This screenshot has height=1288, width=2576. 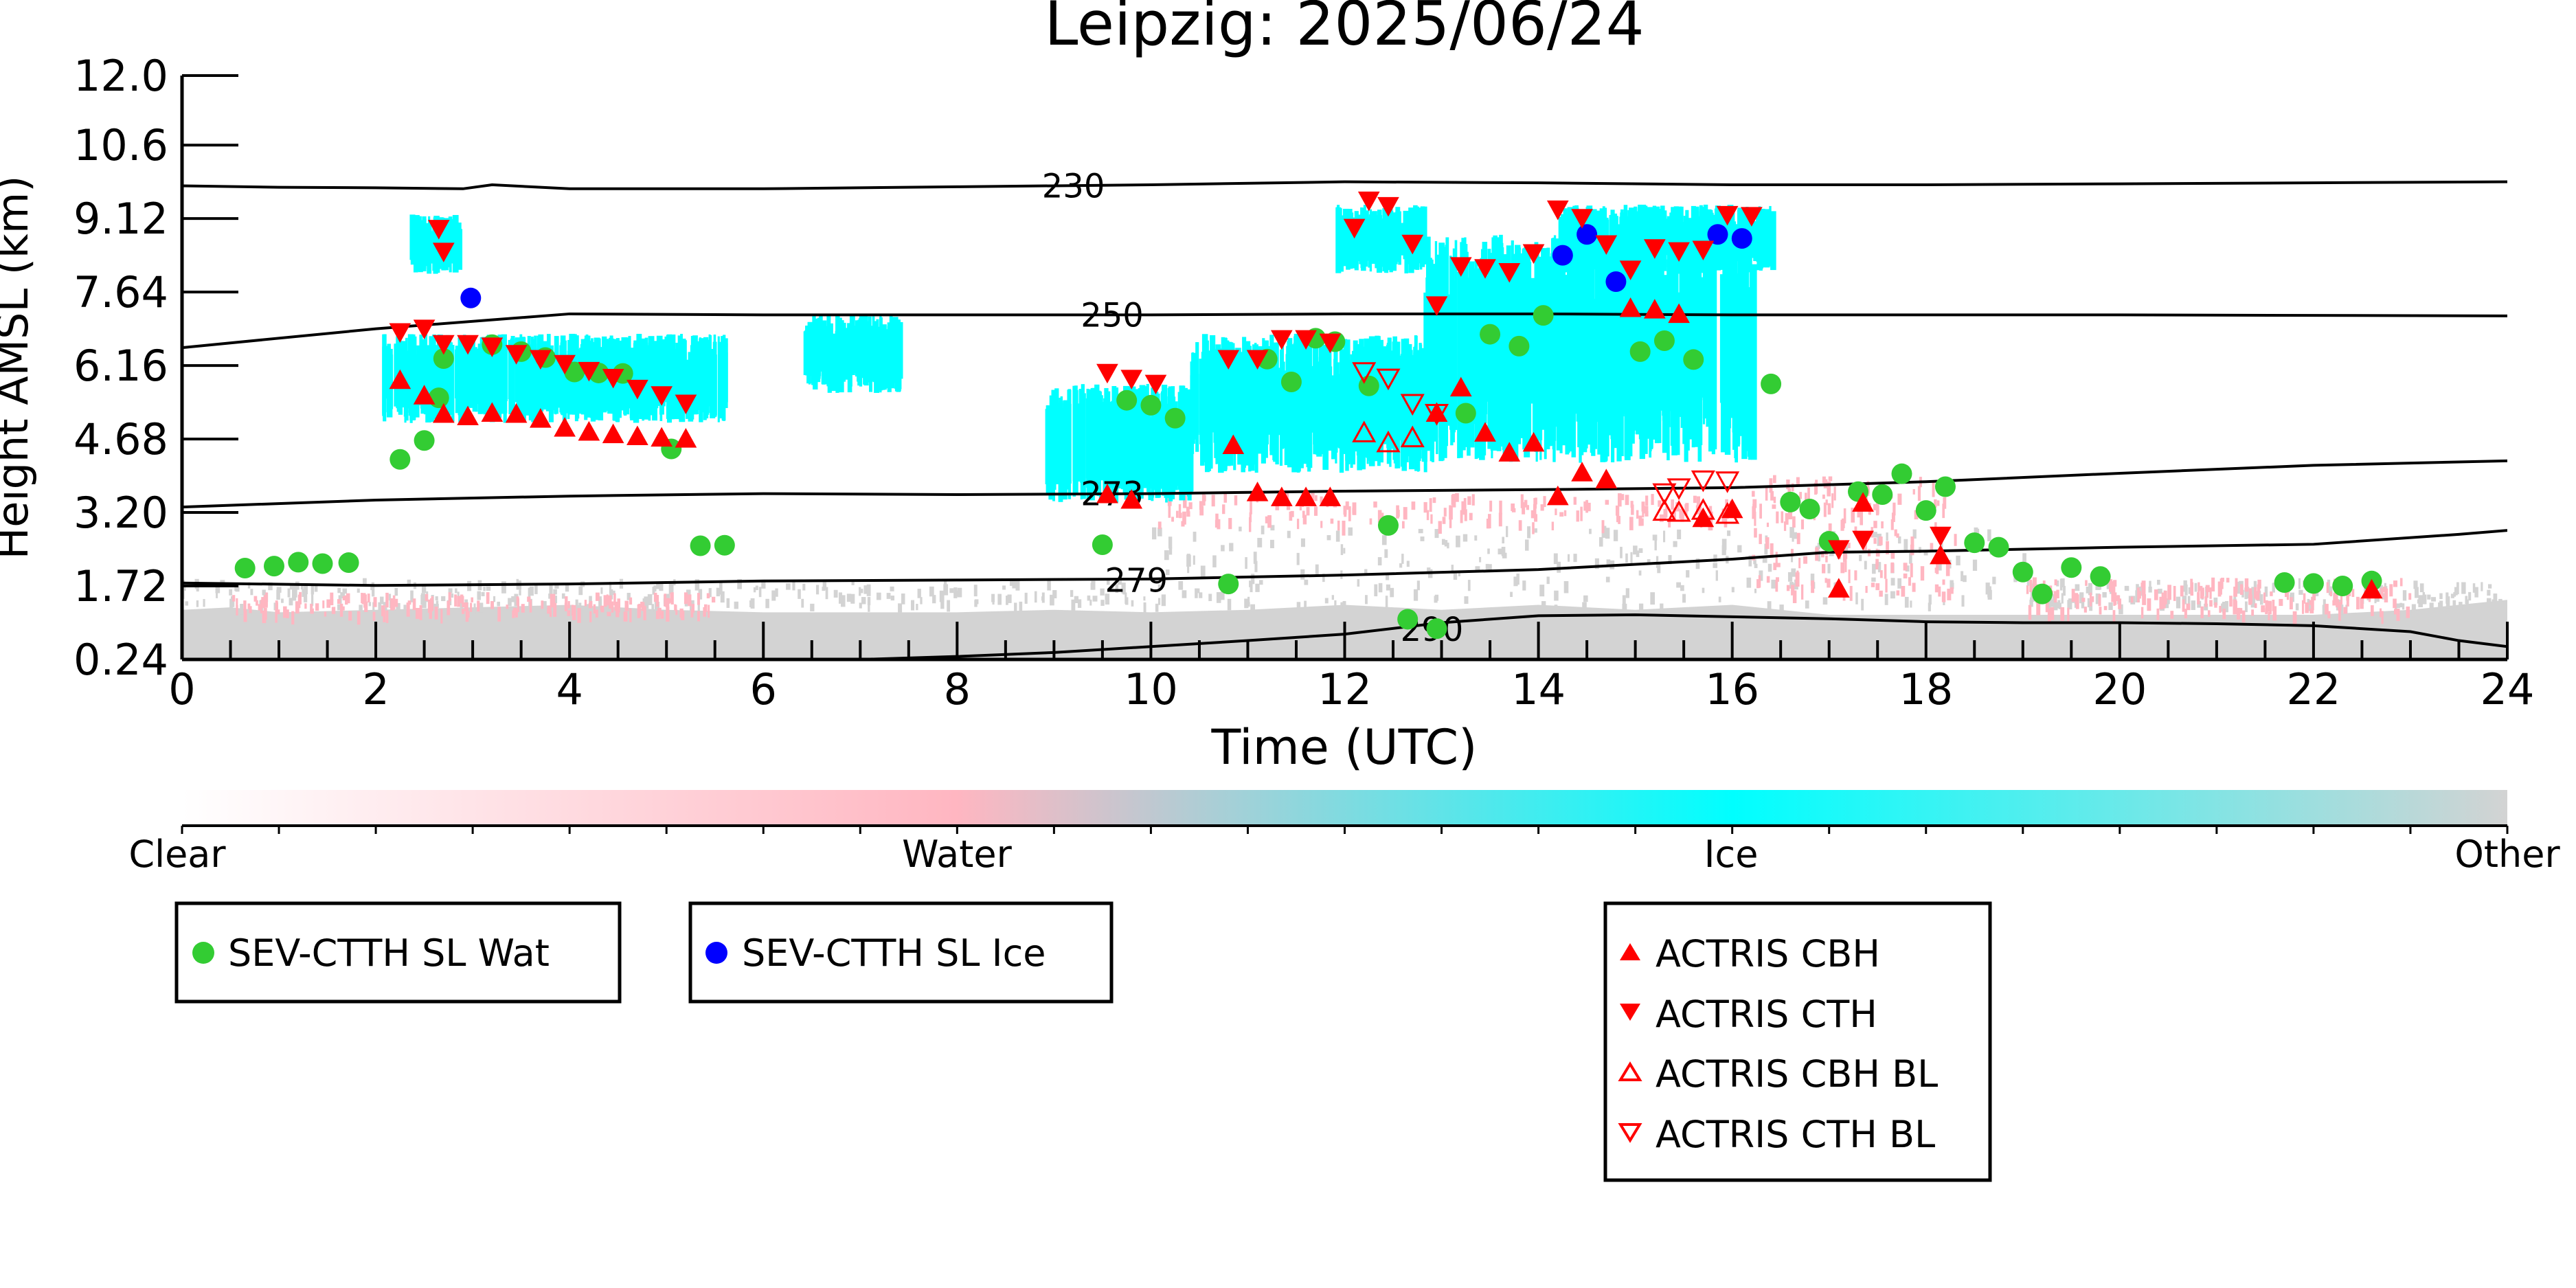 I want to click on x-tick-label: 0, so click(x=181, y=689).